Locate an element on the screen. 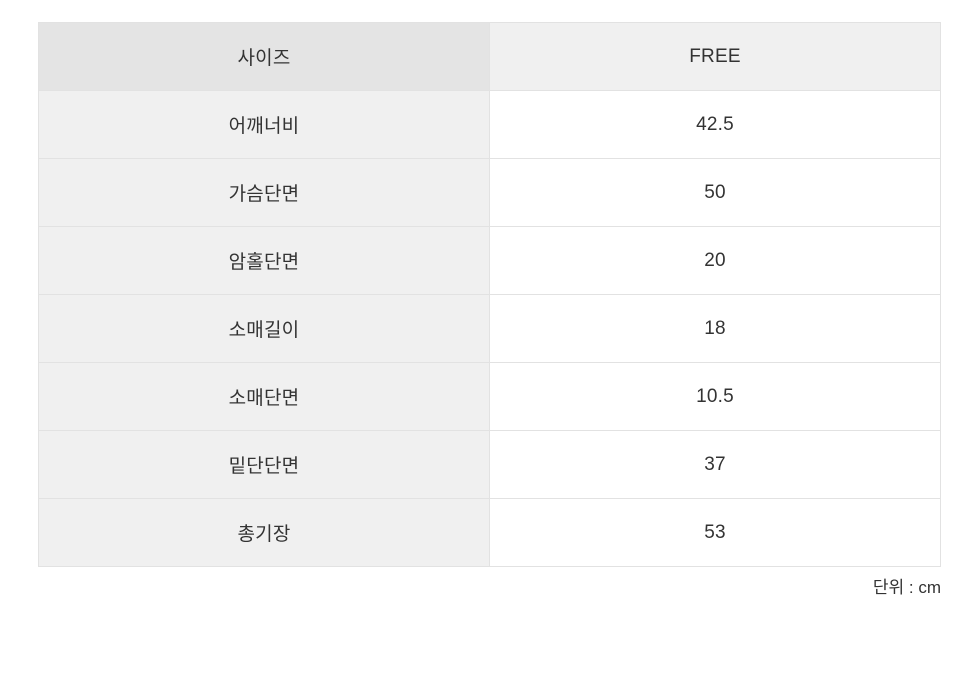 This screenshot has height=683, width=980. table-header-row: 사이즈 FREE is located at coordinates (489, 56).